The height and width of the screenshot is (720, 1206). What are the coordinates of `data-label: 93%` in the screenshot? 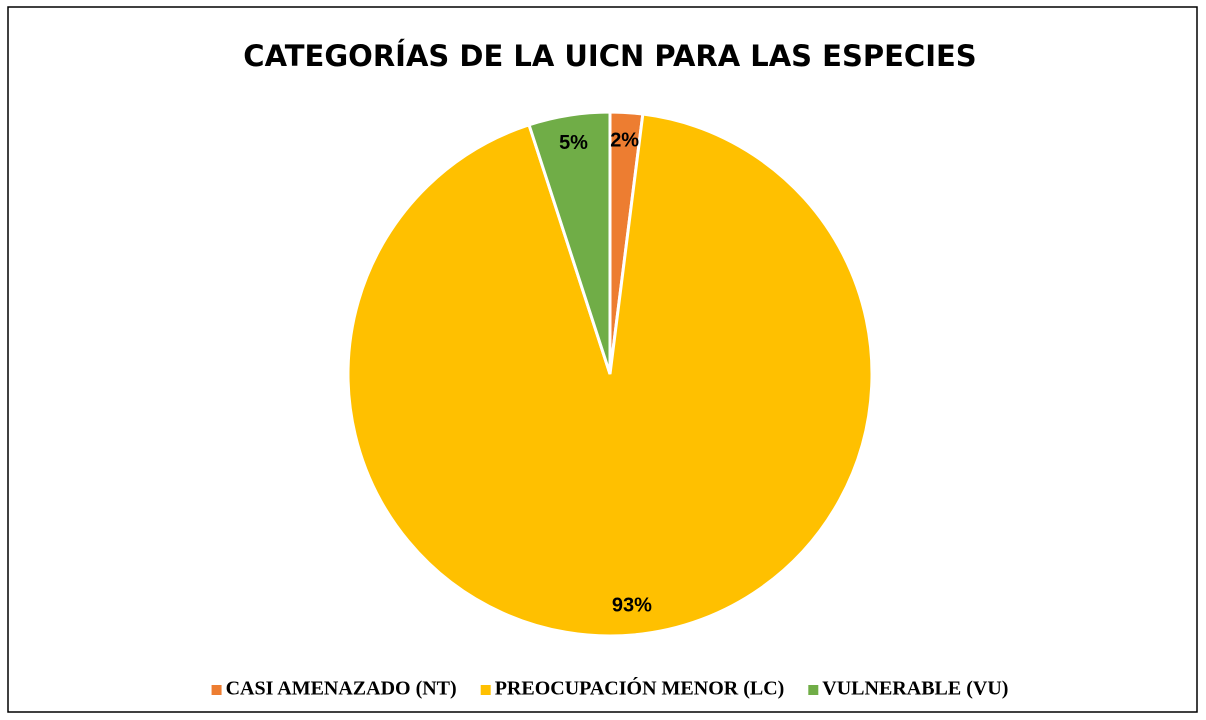 It's located at (632, 605).